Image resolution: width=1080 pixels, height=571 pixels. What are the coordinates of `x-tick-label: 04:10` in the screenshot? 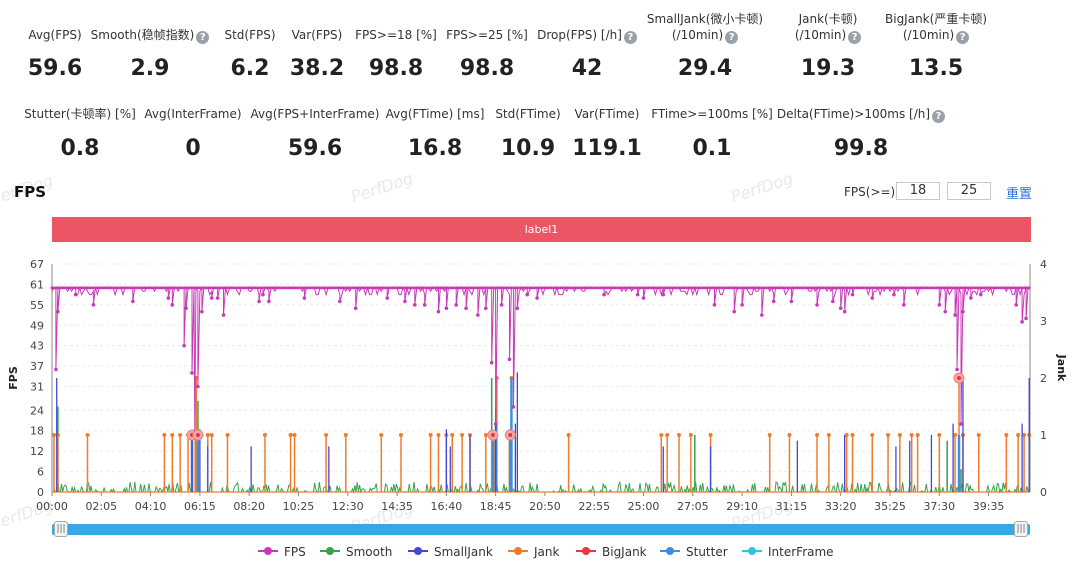 It's located at (151, 506).